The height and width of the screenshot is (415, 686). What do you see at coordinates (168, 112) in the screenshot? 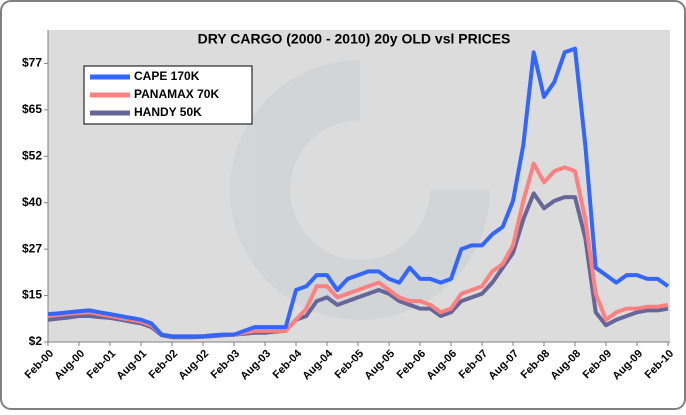
I see `legend-label: HANDY 50K` at bounding box center [168, 112].